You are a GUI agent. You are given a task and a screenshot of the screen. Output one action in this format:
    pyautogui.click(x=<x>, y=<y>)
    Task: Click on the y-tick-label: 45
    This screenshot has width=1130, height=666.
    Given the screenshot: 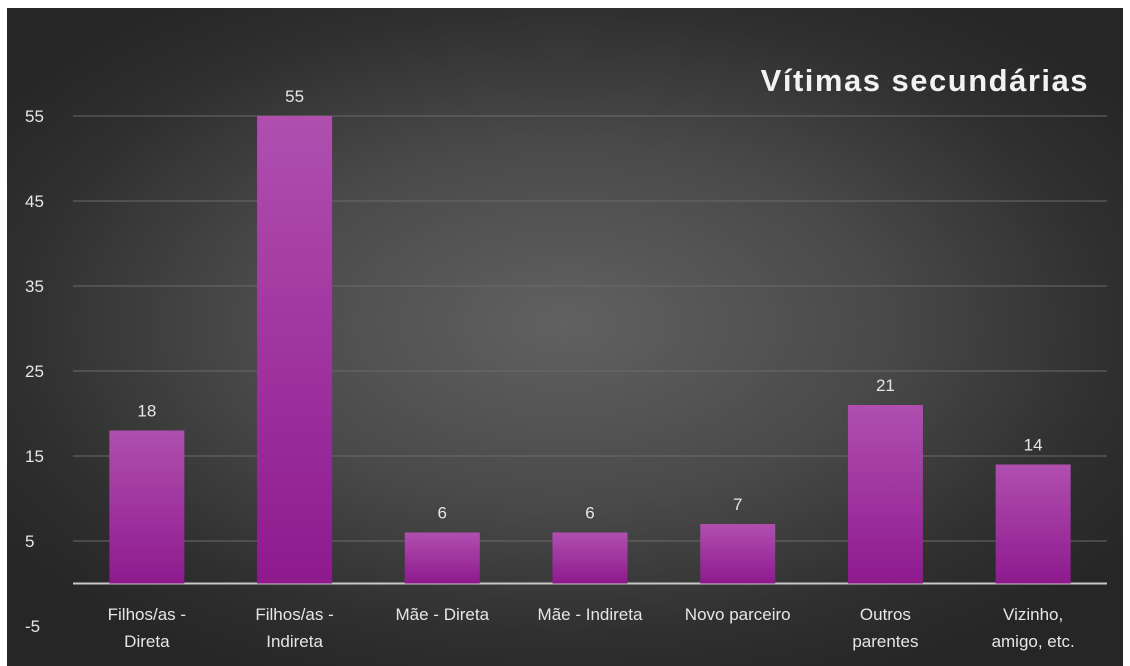 What is the action you would take?
    pyautogui.click(x=34, y=201)
    